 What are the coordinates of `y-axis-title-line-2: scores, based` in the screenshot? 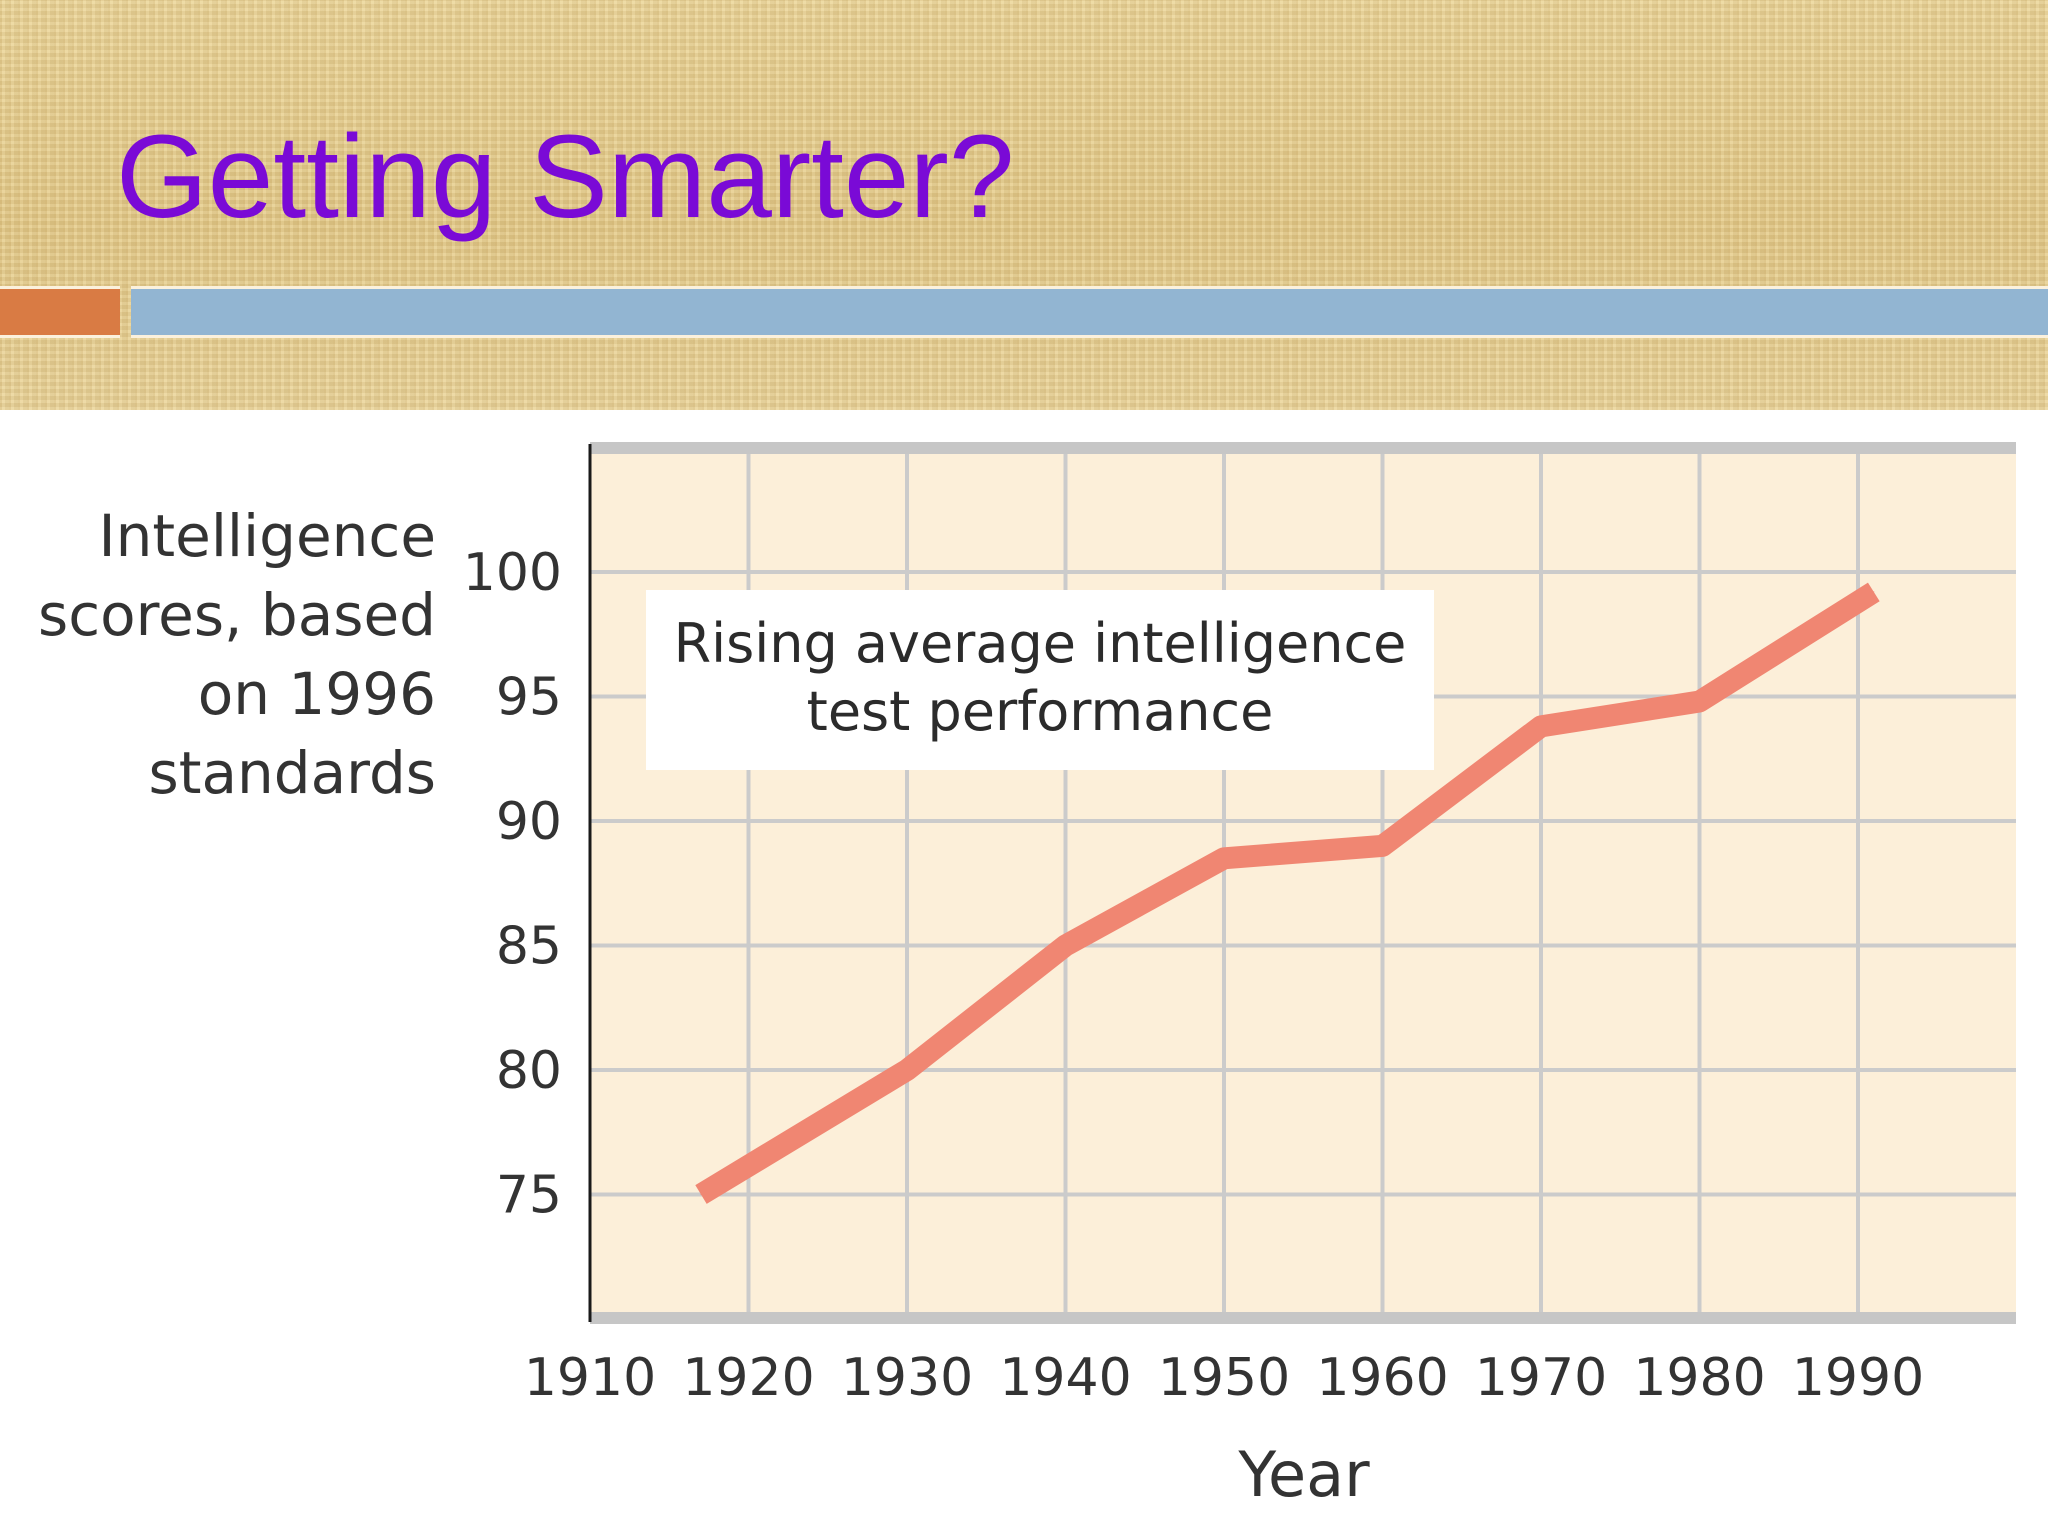 It's located at (237, 615).